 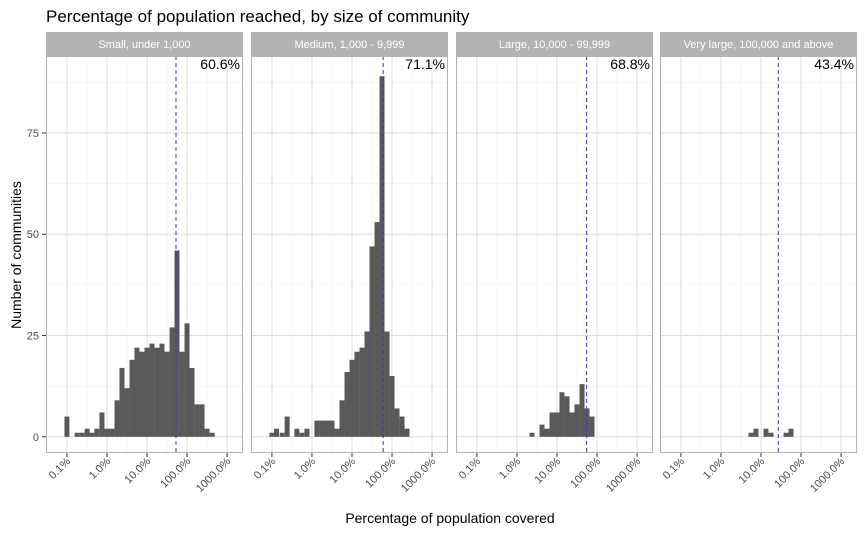 I want to click on median-label: 71.1%, so click(x=425, y=64).